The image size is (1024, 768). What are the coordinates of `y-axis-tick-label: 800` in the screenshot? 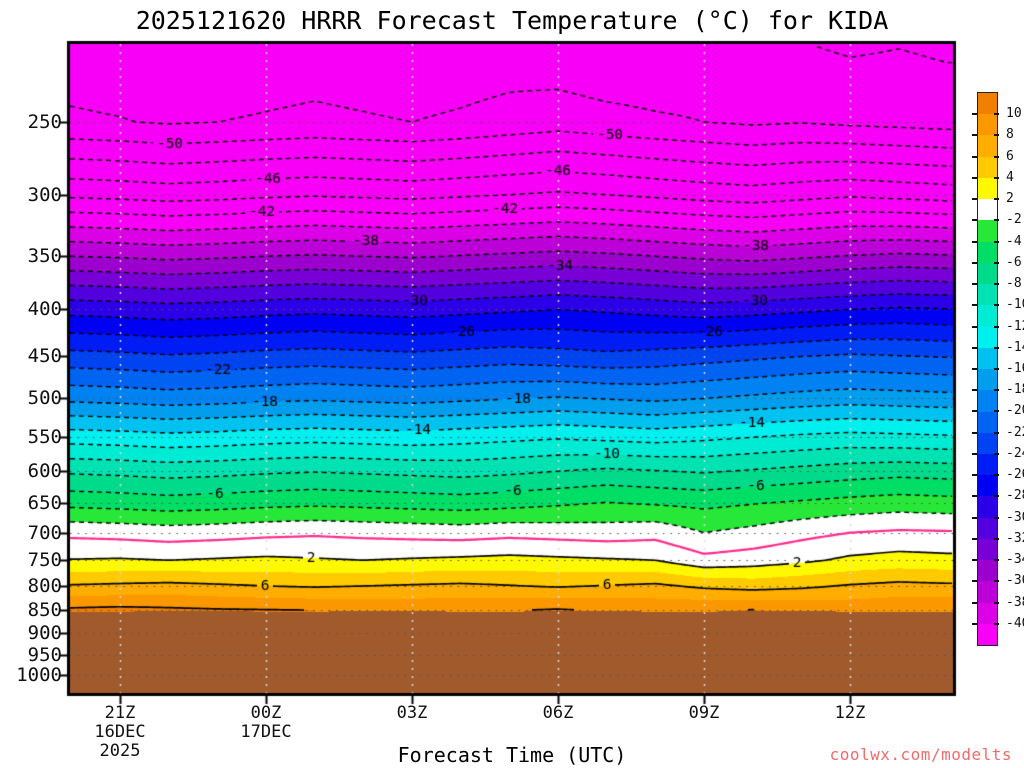 It's located at (44, 585).